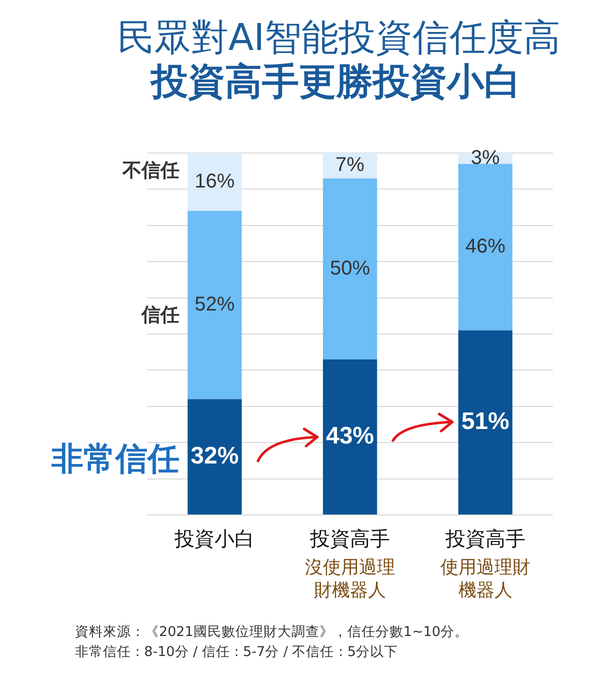 Image resolution: width=593 pixels, height=673 pixels. Describe the element at coordinates (115, 458) in the screenshot. I see `series-label: 非常信任` at that location.